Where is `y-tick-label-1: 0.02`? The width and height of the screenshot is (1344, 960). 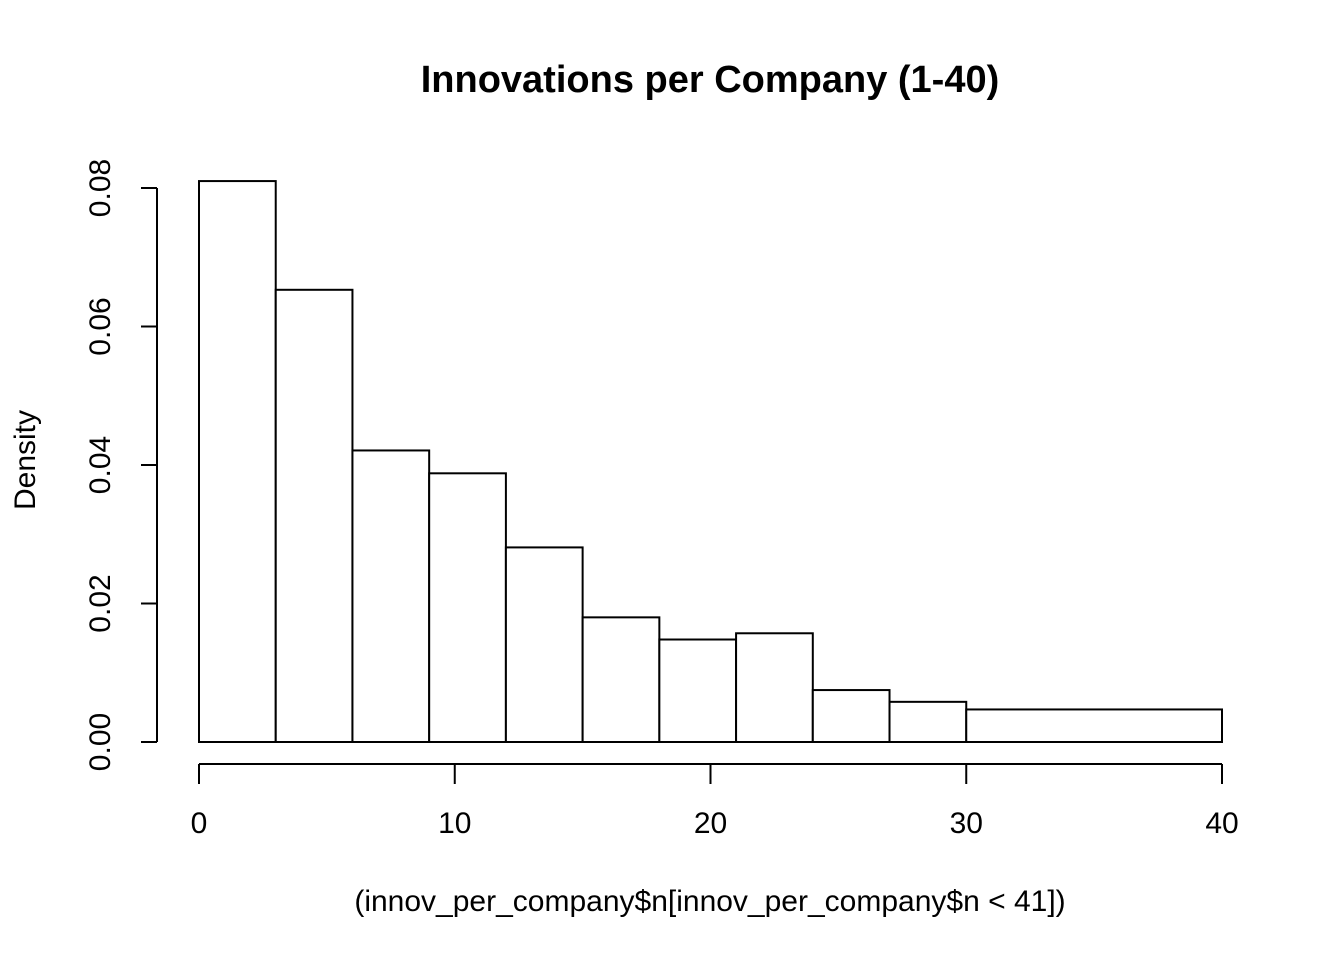
y-tick-label-1: 0.02 is located at coordinates (100, 603).